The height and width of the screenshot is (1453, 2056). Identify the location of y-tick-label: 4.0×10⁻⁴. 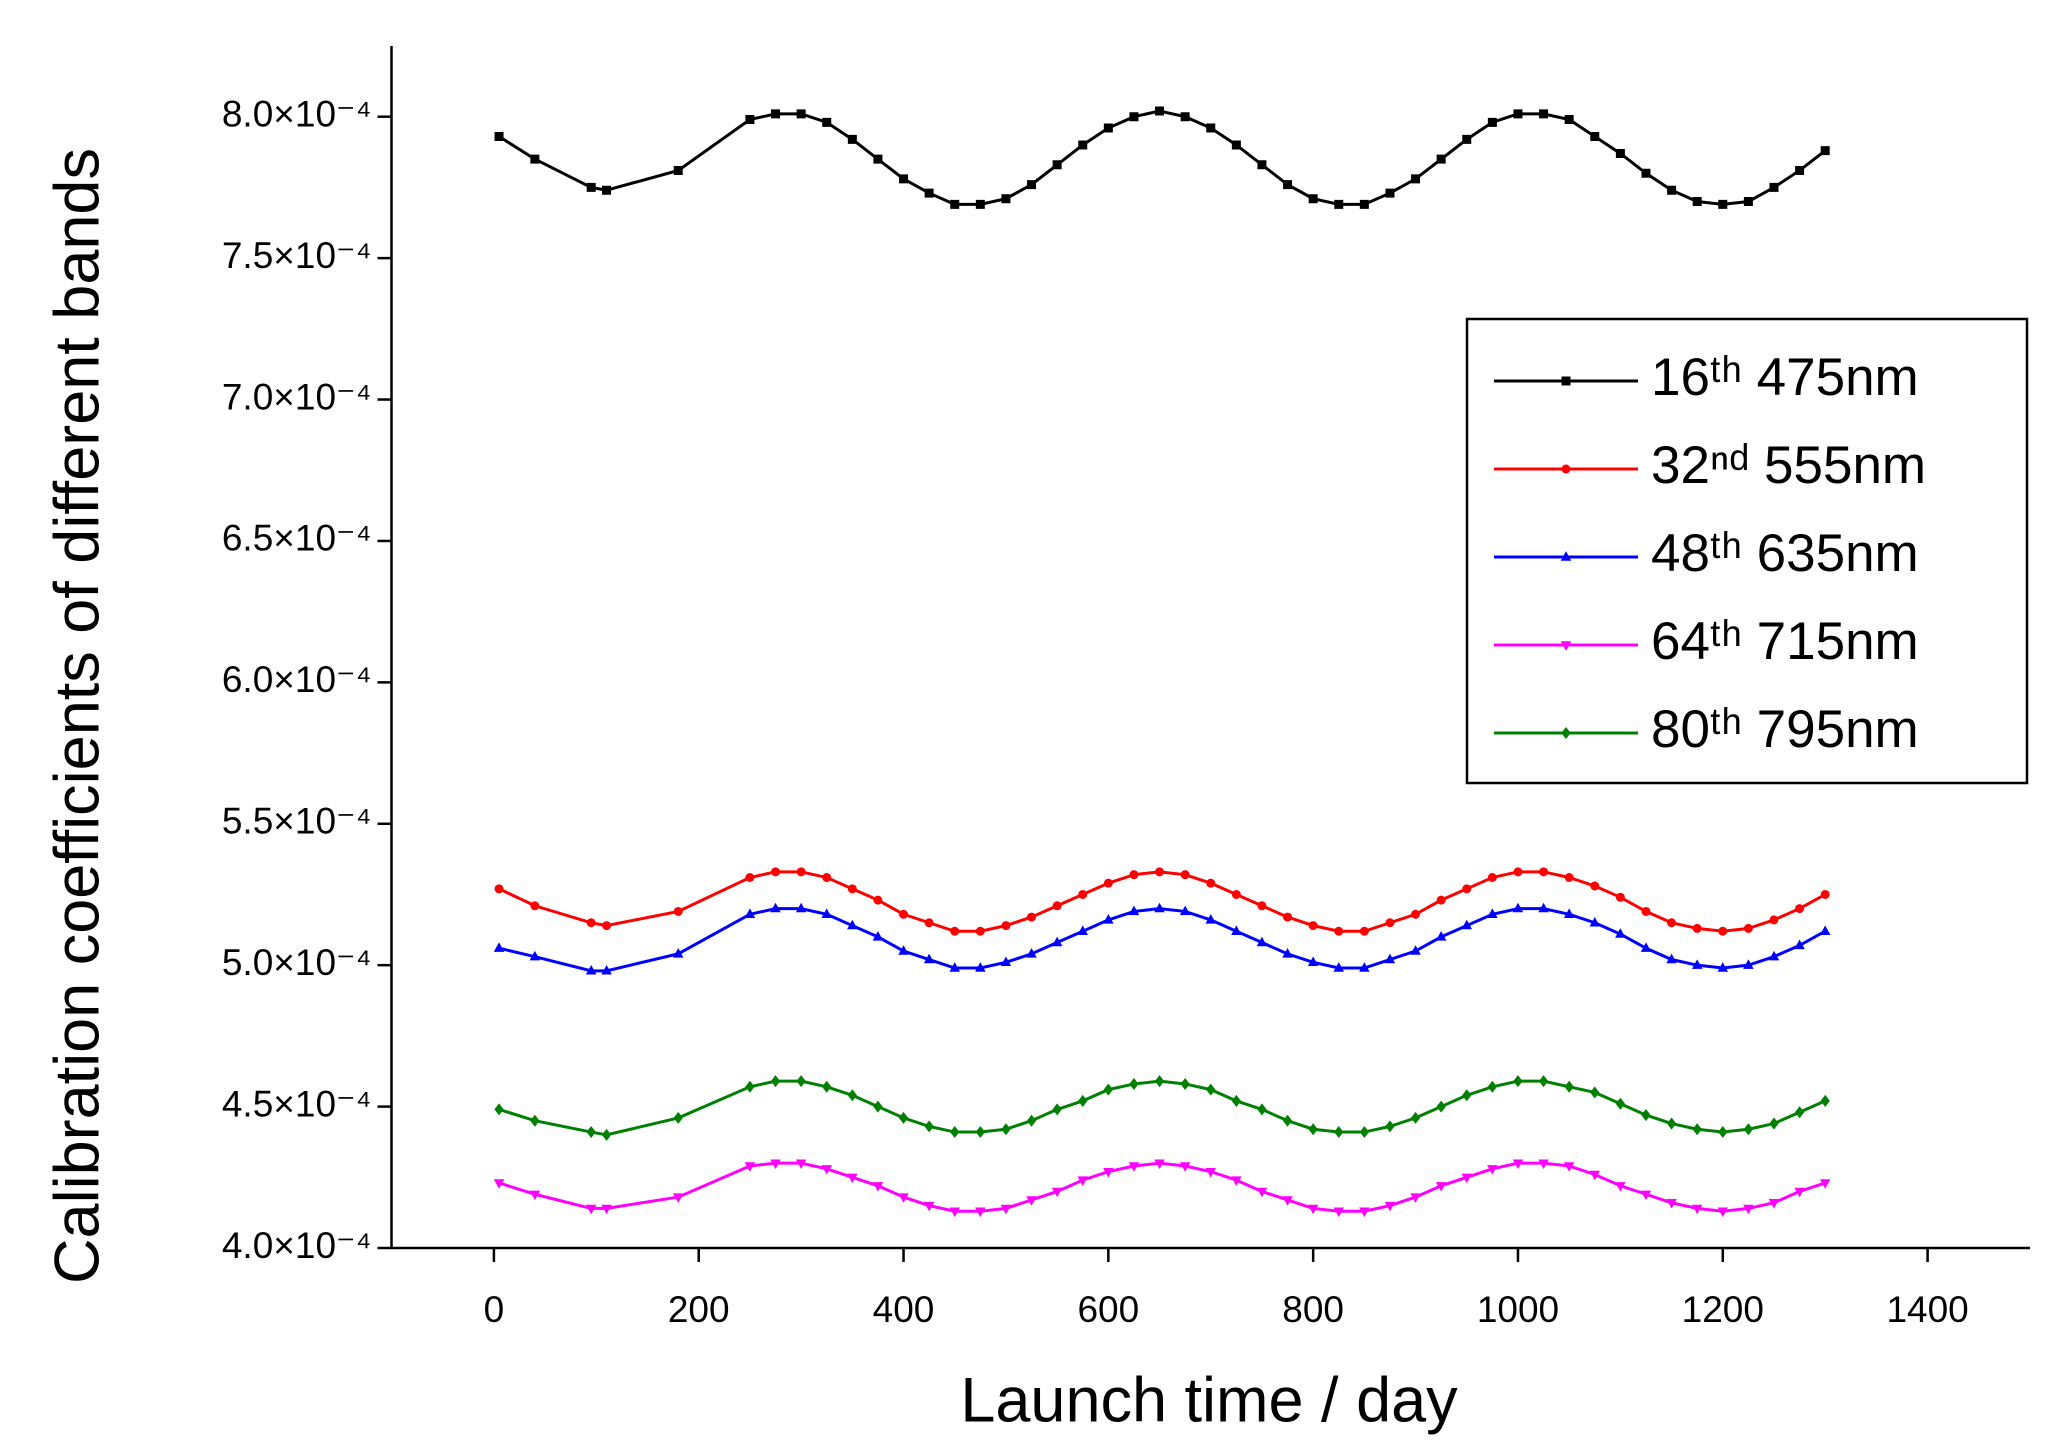
(297, 1245).